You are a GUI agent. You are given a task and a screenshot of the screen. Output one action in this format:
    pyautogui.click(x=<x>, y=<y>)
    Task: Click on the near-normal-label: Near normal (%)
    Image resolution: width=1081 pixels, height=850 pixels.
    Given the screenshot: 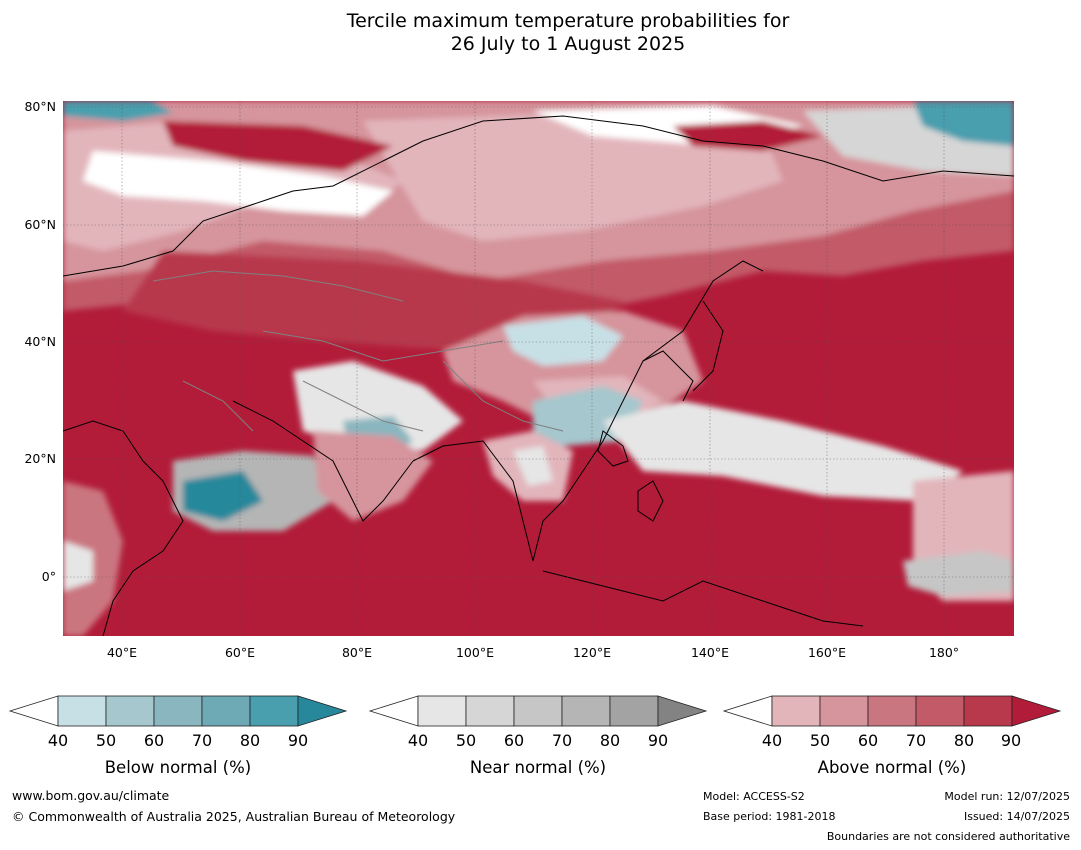 What is the action you would take?
    pyautogui.click(x=538, y=767)
    